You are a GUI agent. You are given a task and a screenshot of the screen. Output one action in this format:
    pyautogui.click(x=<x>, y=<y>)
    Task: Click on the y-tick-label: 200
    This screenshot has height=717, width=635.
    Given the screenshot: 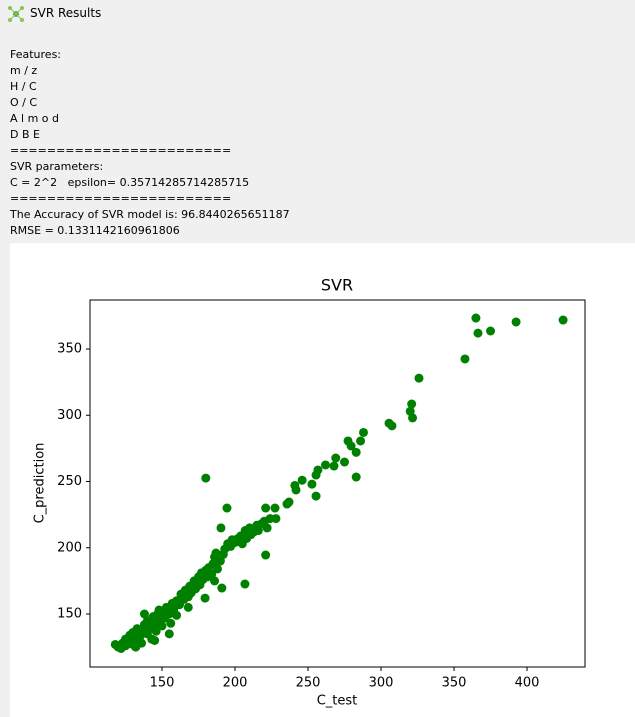 What is the action you would take?
    pyautogui.click(x=69, y=547)
    